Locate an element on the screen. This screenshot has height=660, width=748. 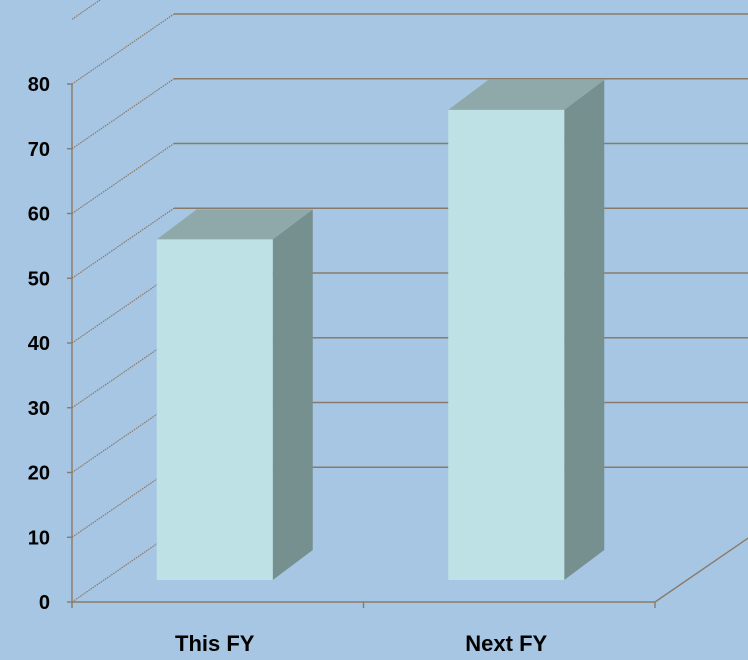
x-tick-label: This FY is located at coordinates (215, 643).